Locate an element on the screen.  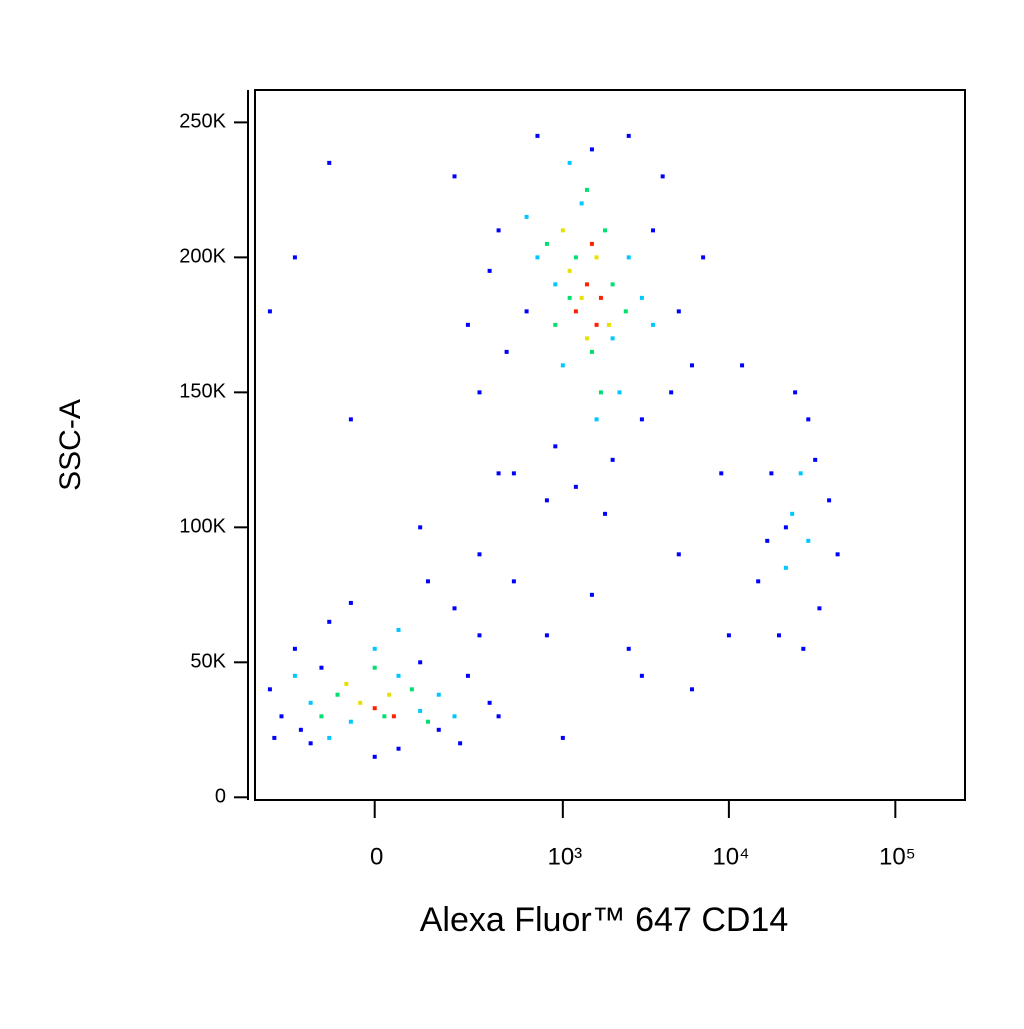
x-tick-label: 10⁴ is located at coordinates (730, 856).